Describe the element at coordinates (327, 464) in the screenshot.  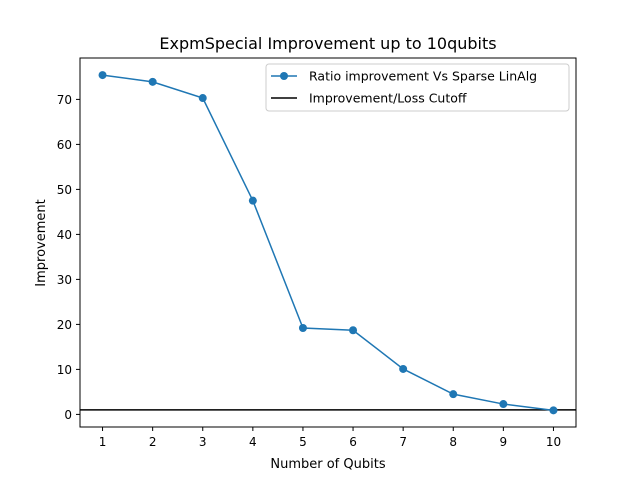
I see `x-axis-label: Number of Qubits` at that location.